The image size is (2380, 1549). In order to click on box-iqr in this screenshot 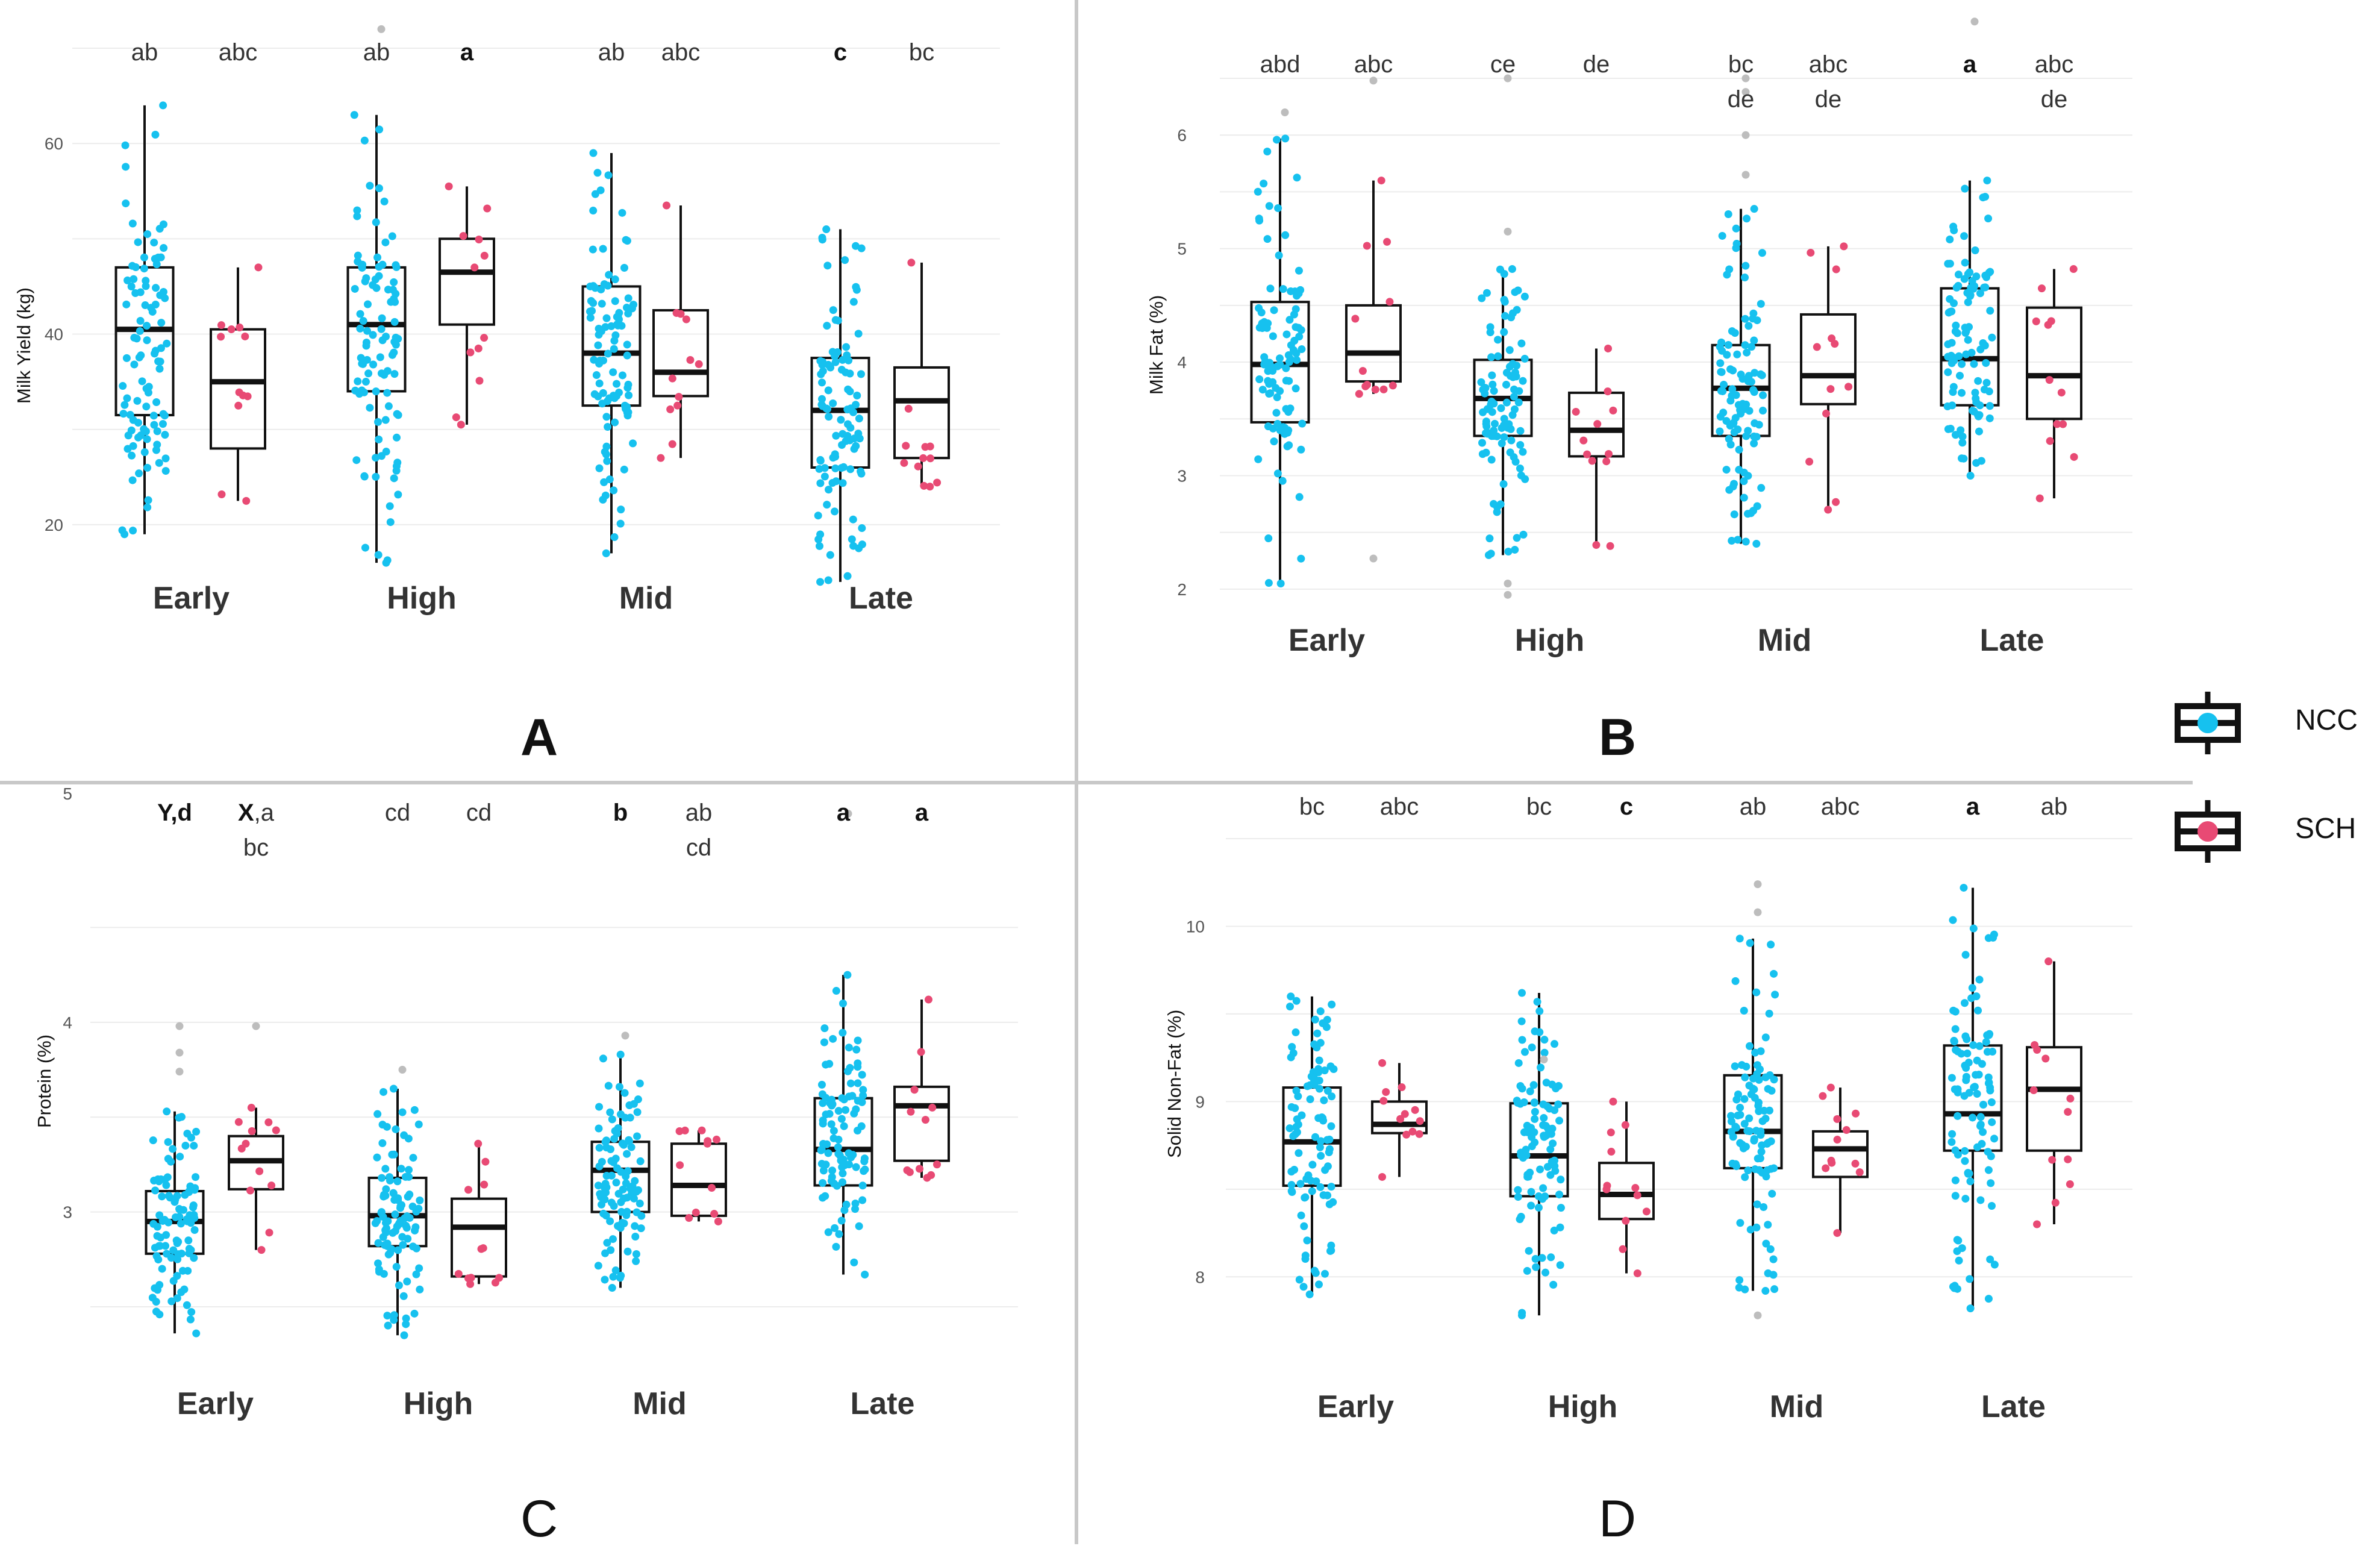, I will do `click(467, 281)`.